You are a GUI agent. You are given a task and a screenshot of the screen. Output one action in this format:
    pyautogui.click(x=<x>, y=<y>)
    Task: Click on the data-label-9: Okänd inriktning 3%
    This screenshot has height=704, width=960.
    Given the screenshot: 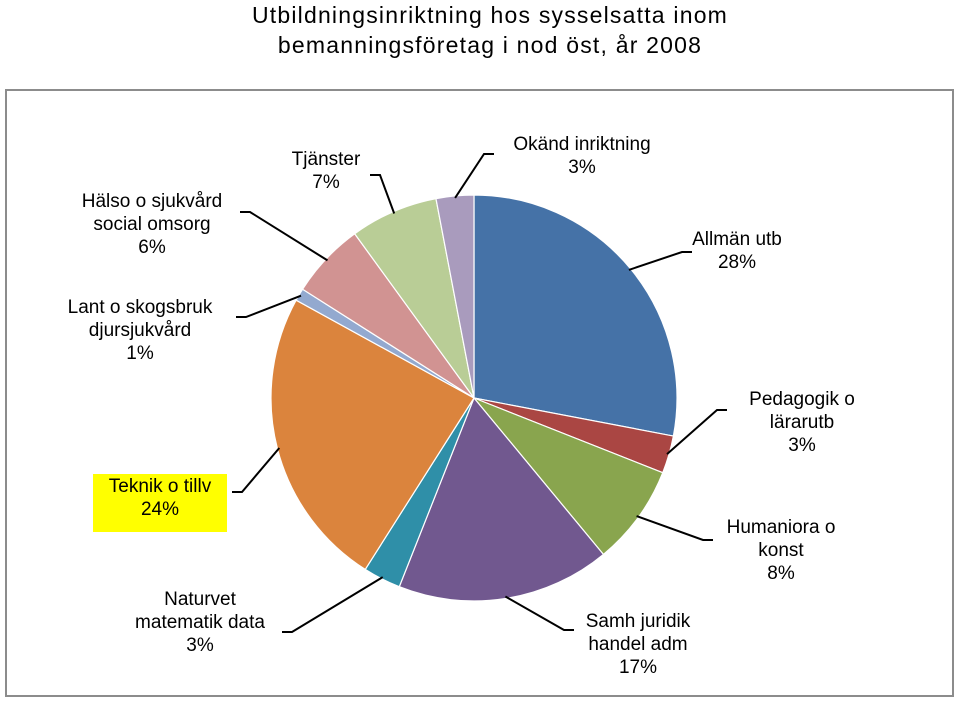 What is the action you would take?
    pyautogui.click(x=581, y=156)
    